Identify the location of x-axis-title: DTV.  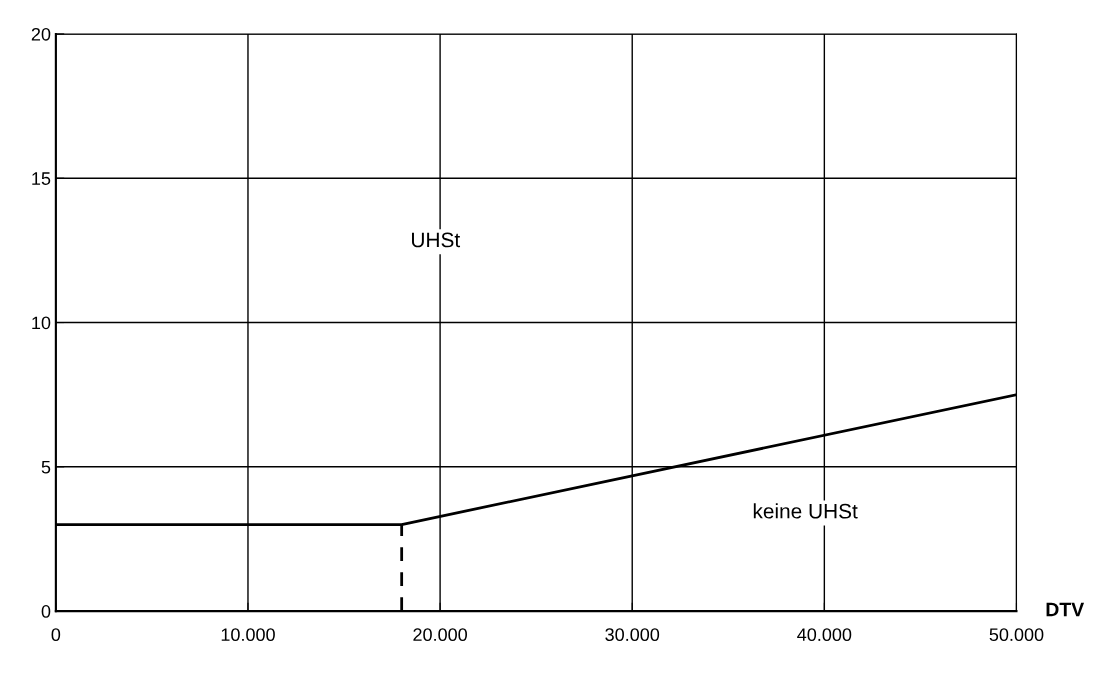
(1065, 609).